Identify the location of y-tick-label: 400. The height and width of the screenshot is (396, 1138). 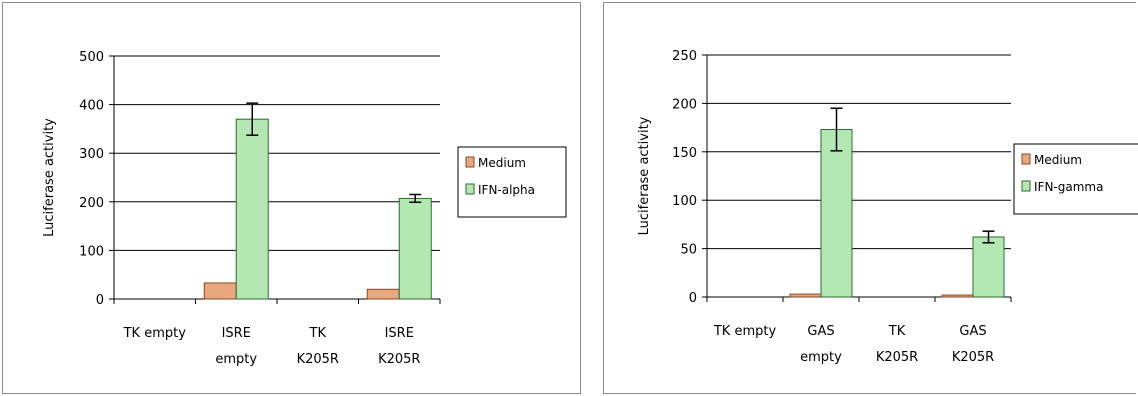
(91, 106).